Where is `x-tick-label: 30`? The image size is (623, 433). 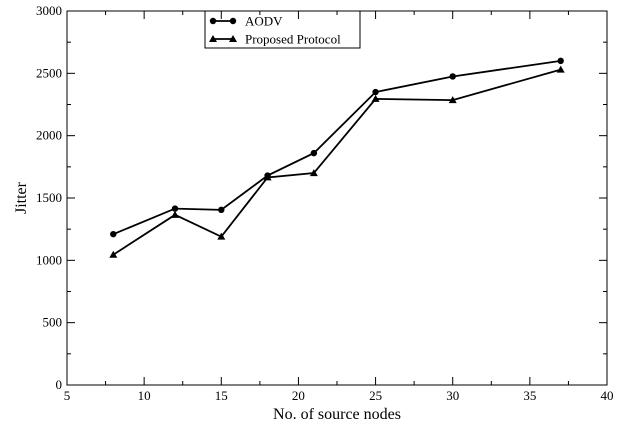
x-tick-label: 30 is located at coordinates (452, 395).